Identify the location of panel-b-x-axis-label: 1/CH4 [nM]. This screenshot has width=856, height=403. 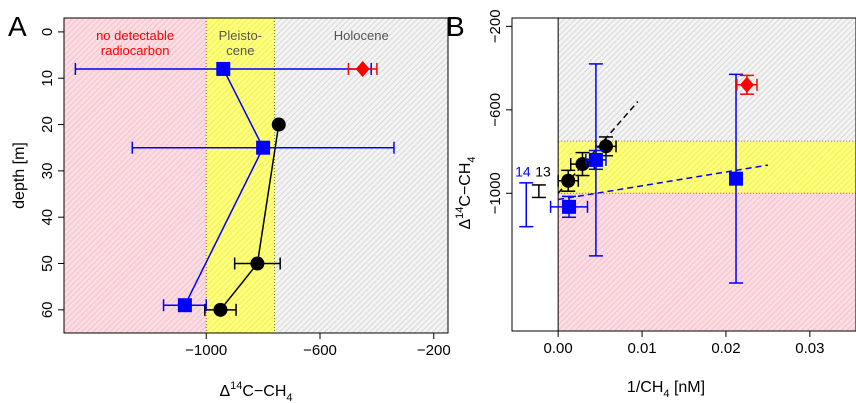
(666, 389).